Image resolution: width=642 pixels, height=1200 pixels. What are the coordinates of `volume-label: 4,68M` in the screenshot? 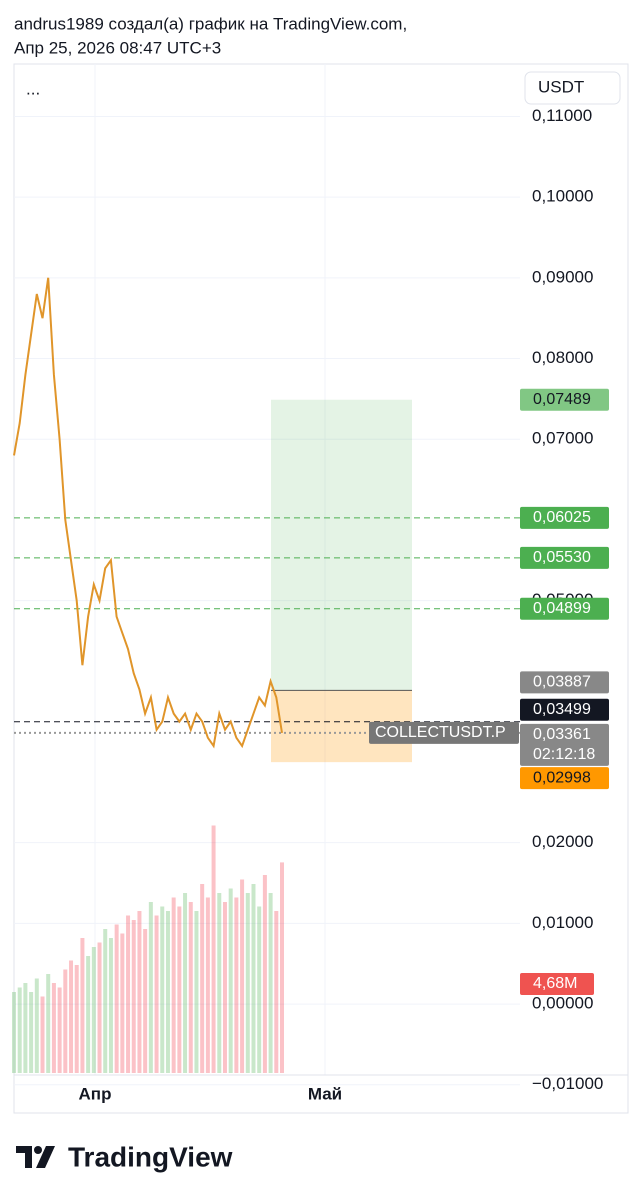 It's located at (555, 983).